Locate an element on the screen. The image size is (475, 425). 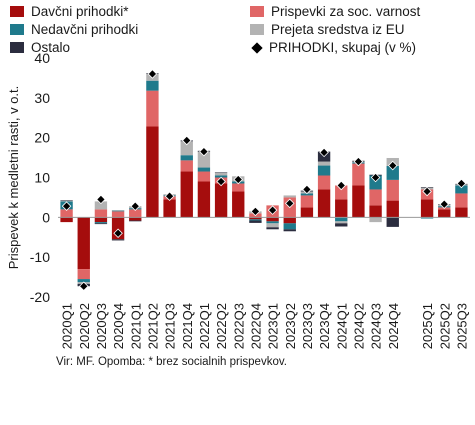
x-tick-label: 2025Q1 is located at coordinates (427, 326).